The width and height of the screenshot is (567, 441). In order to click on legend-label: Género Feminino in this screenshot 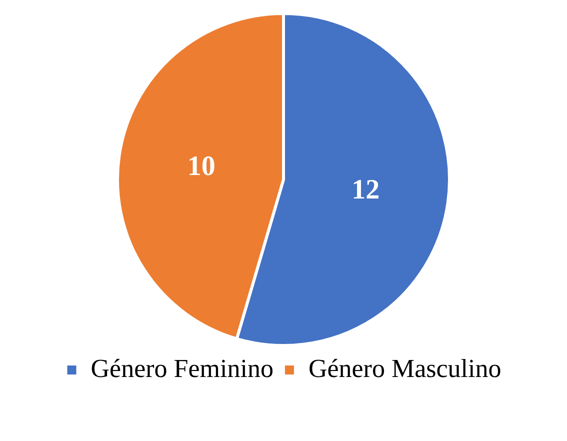, I will do `click(182, 368)`.